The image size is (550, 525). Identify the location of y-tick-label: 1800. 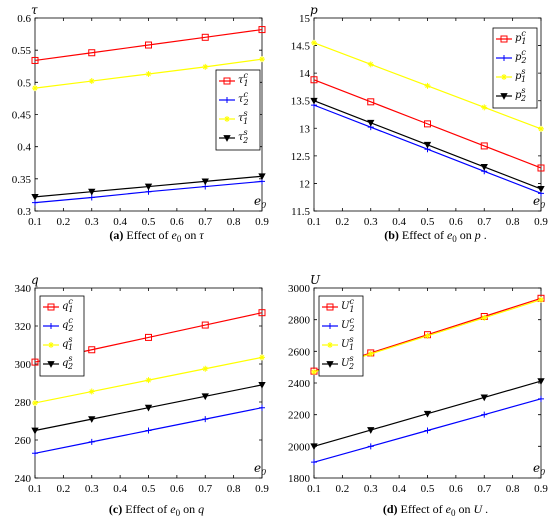
(299, 479).